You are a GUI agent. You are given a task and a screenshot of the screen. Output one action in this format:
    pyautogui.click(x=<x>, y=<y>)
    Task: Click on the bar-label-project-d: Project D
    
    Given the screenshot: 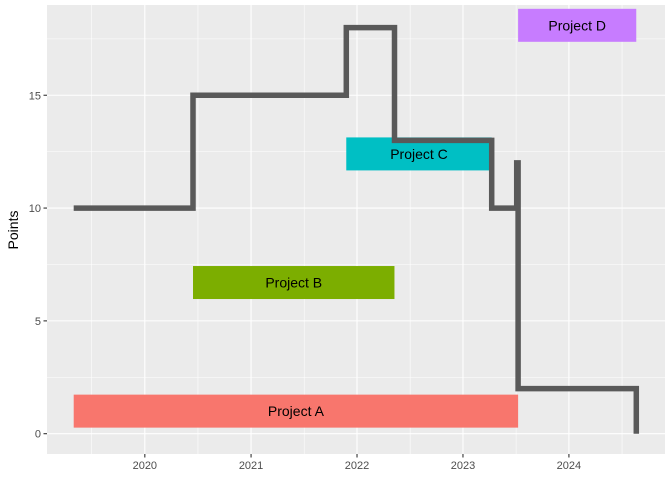 What is the action you would take?
    pyautogui.click(x=577, y=25)
    